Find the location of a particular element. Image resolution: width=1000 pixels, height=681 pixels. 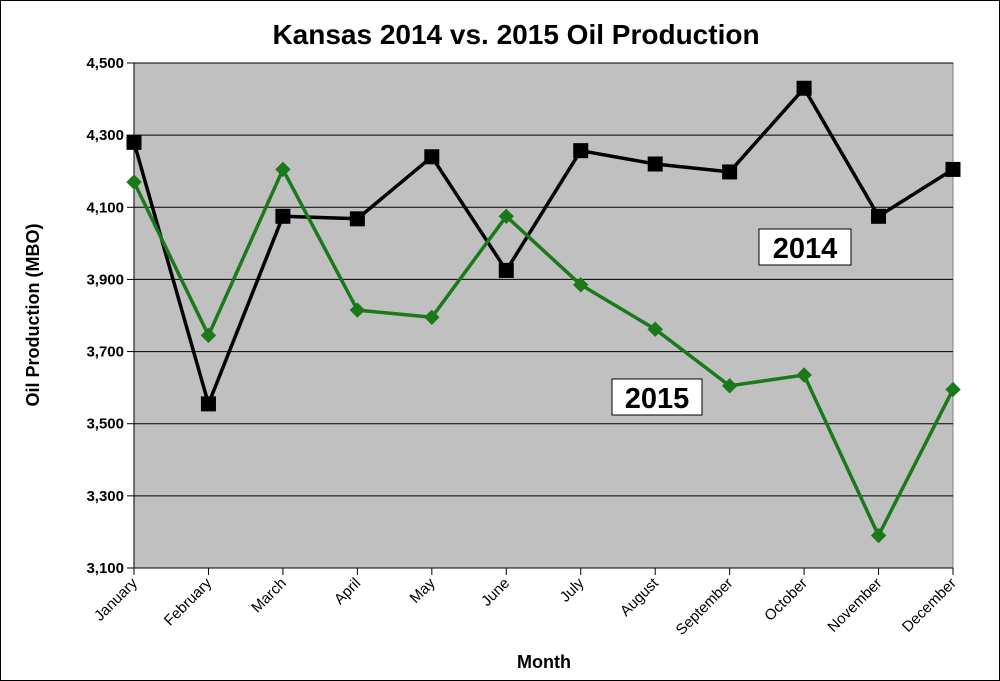

x-tick-label-2: March is located at coordinates (268, 595).